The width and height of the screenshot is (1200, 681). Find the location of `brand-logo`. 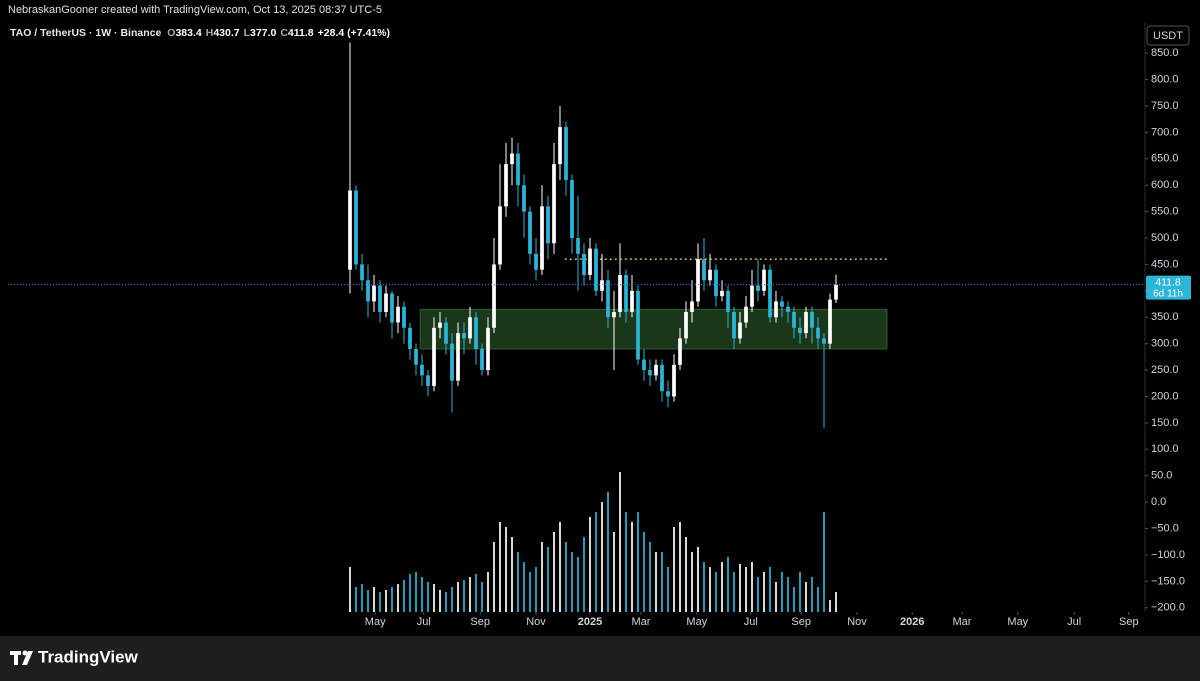

brand-logo is located at coordinates (21, 657).